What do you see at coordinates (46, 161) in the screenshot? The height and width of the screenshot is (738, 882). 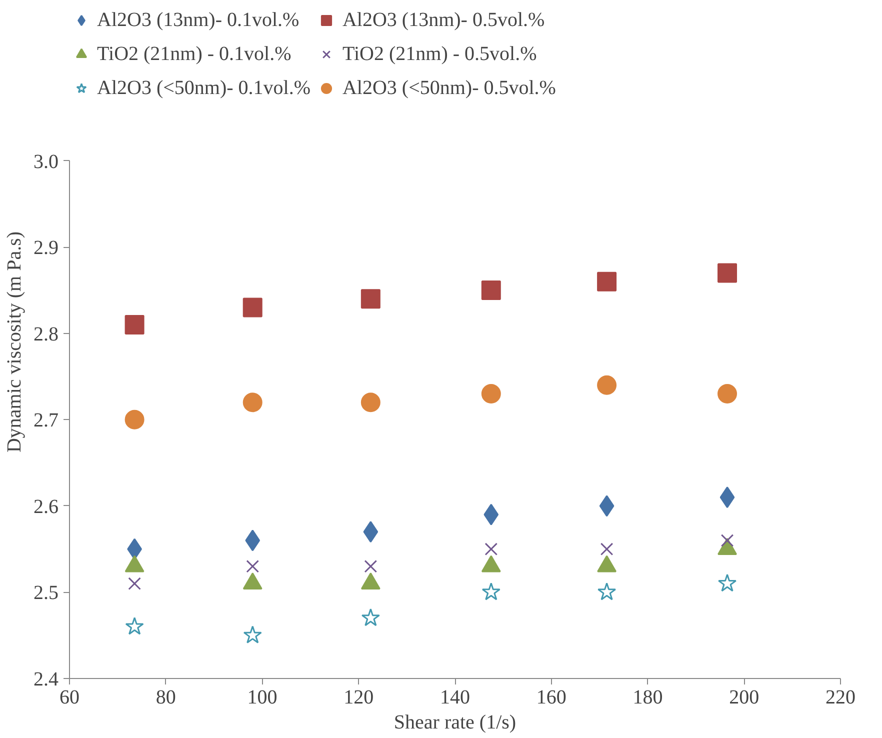 I see `y-tick-label: 3.0` at bounding box center [46, 161].